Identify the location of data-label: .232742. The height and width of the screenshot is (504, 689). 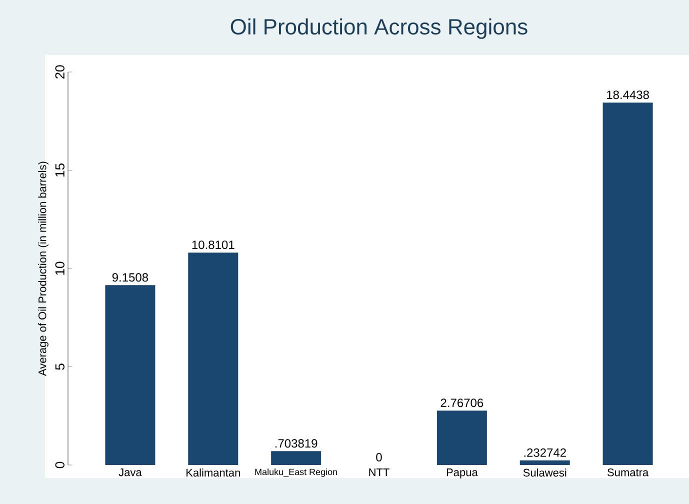
(545, 452).